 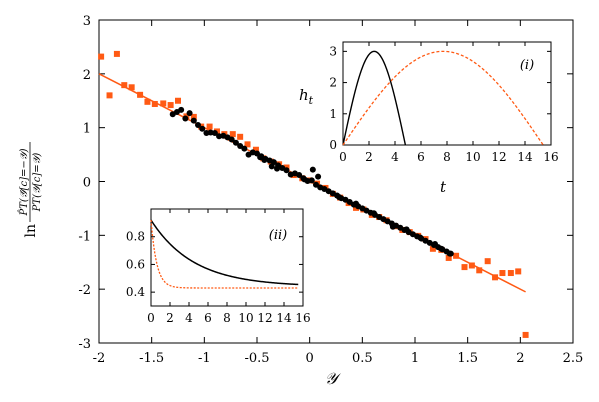 What do you see at coordinates (135, 237) in the screenshot?
I see `inset-y-tick-label: 0.8` at bounding box center [135, 237].